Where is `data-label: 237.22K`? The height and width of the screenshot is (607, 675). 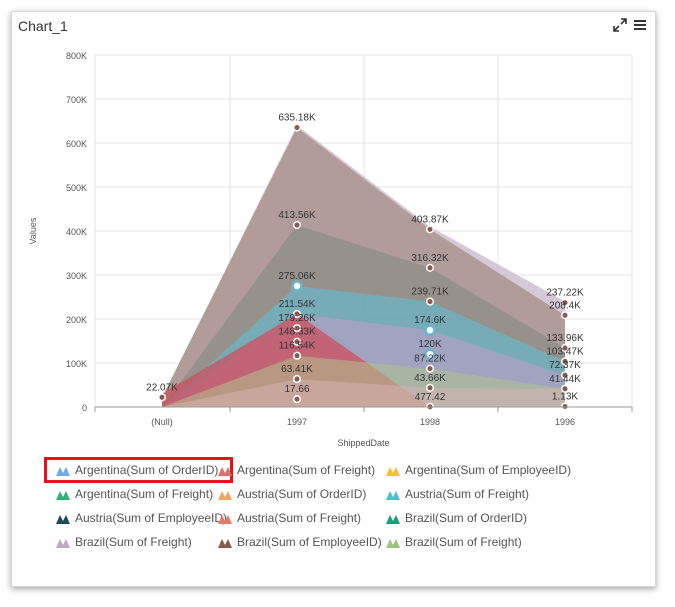
data-label: 237.22K is located at coordinates (565, 293).